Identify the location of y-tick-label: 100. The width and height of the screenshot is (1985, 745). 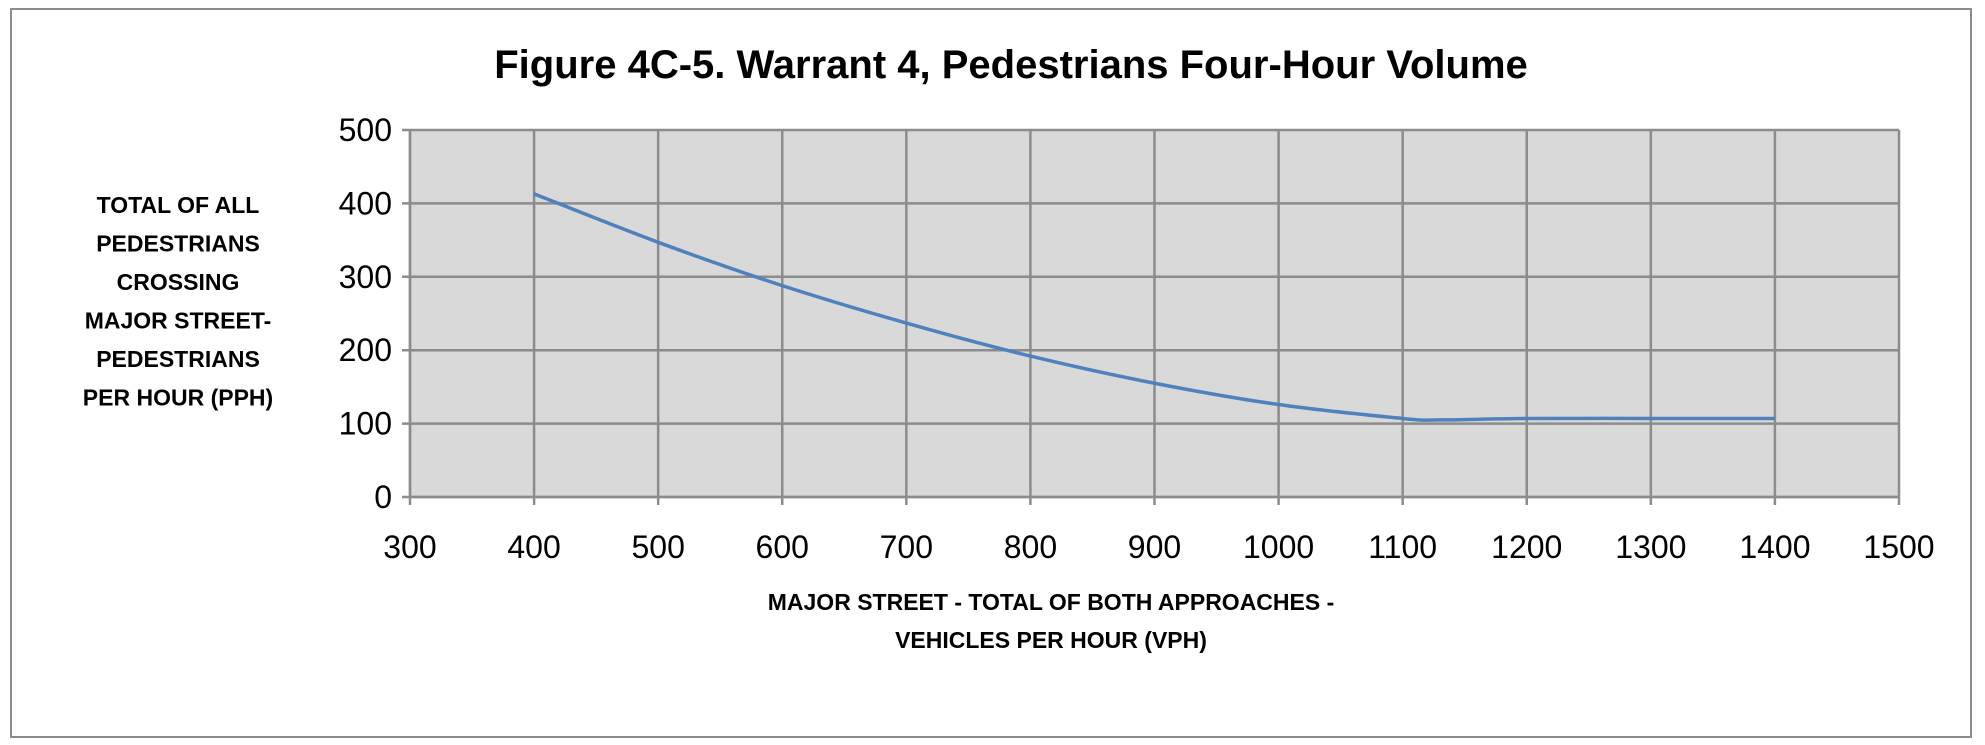
(365, 424).